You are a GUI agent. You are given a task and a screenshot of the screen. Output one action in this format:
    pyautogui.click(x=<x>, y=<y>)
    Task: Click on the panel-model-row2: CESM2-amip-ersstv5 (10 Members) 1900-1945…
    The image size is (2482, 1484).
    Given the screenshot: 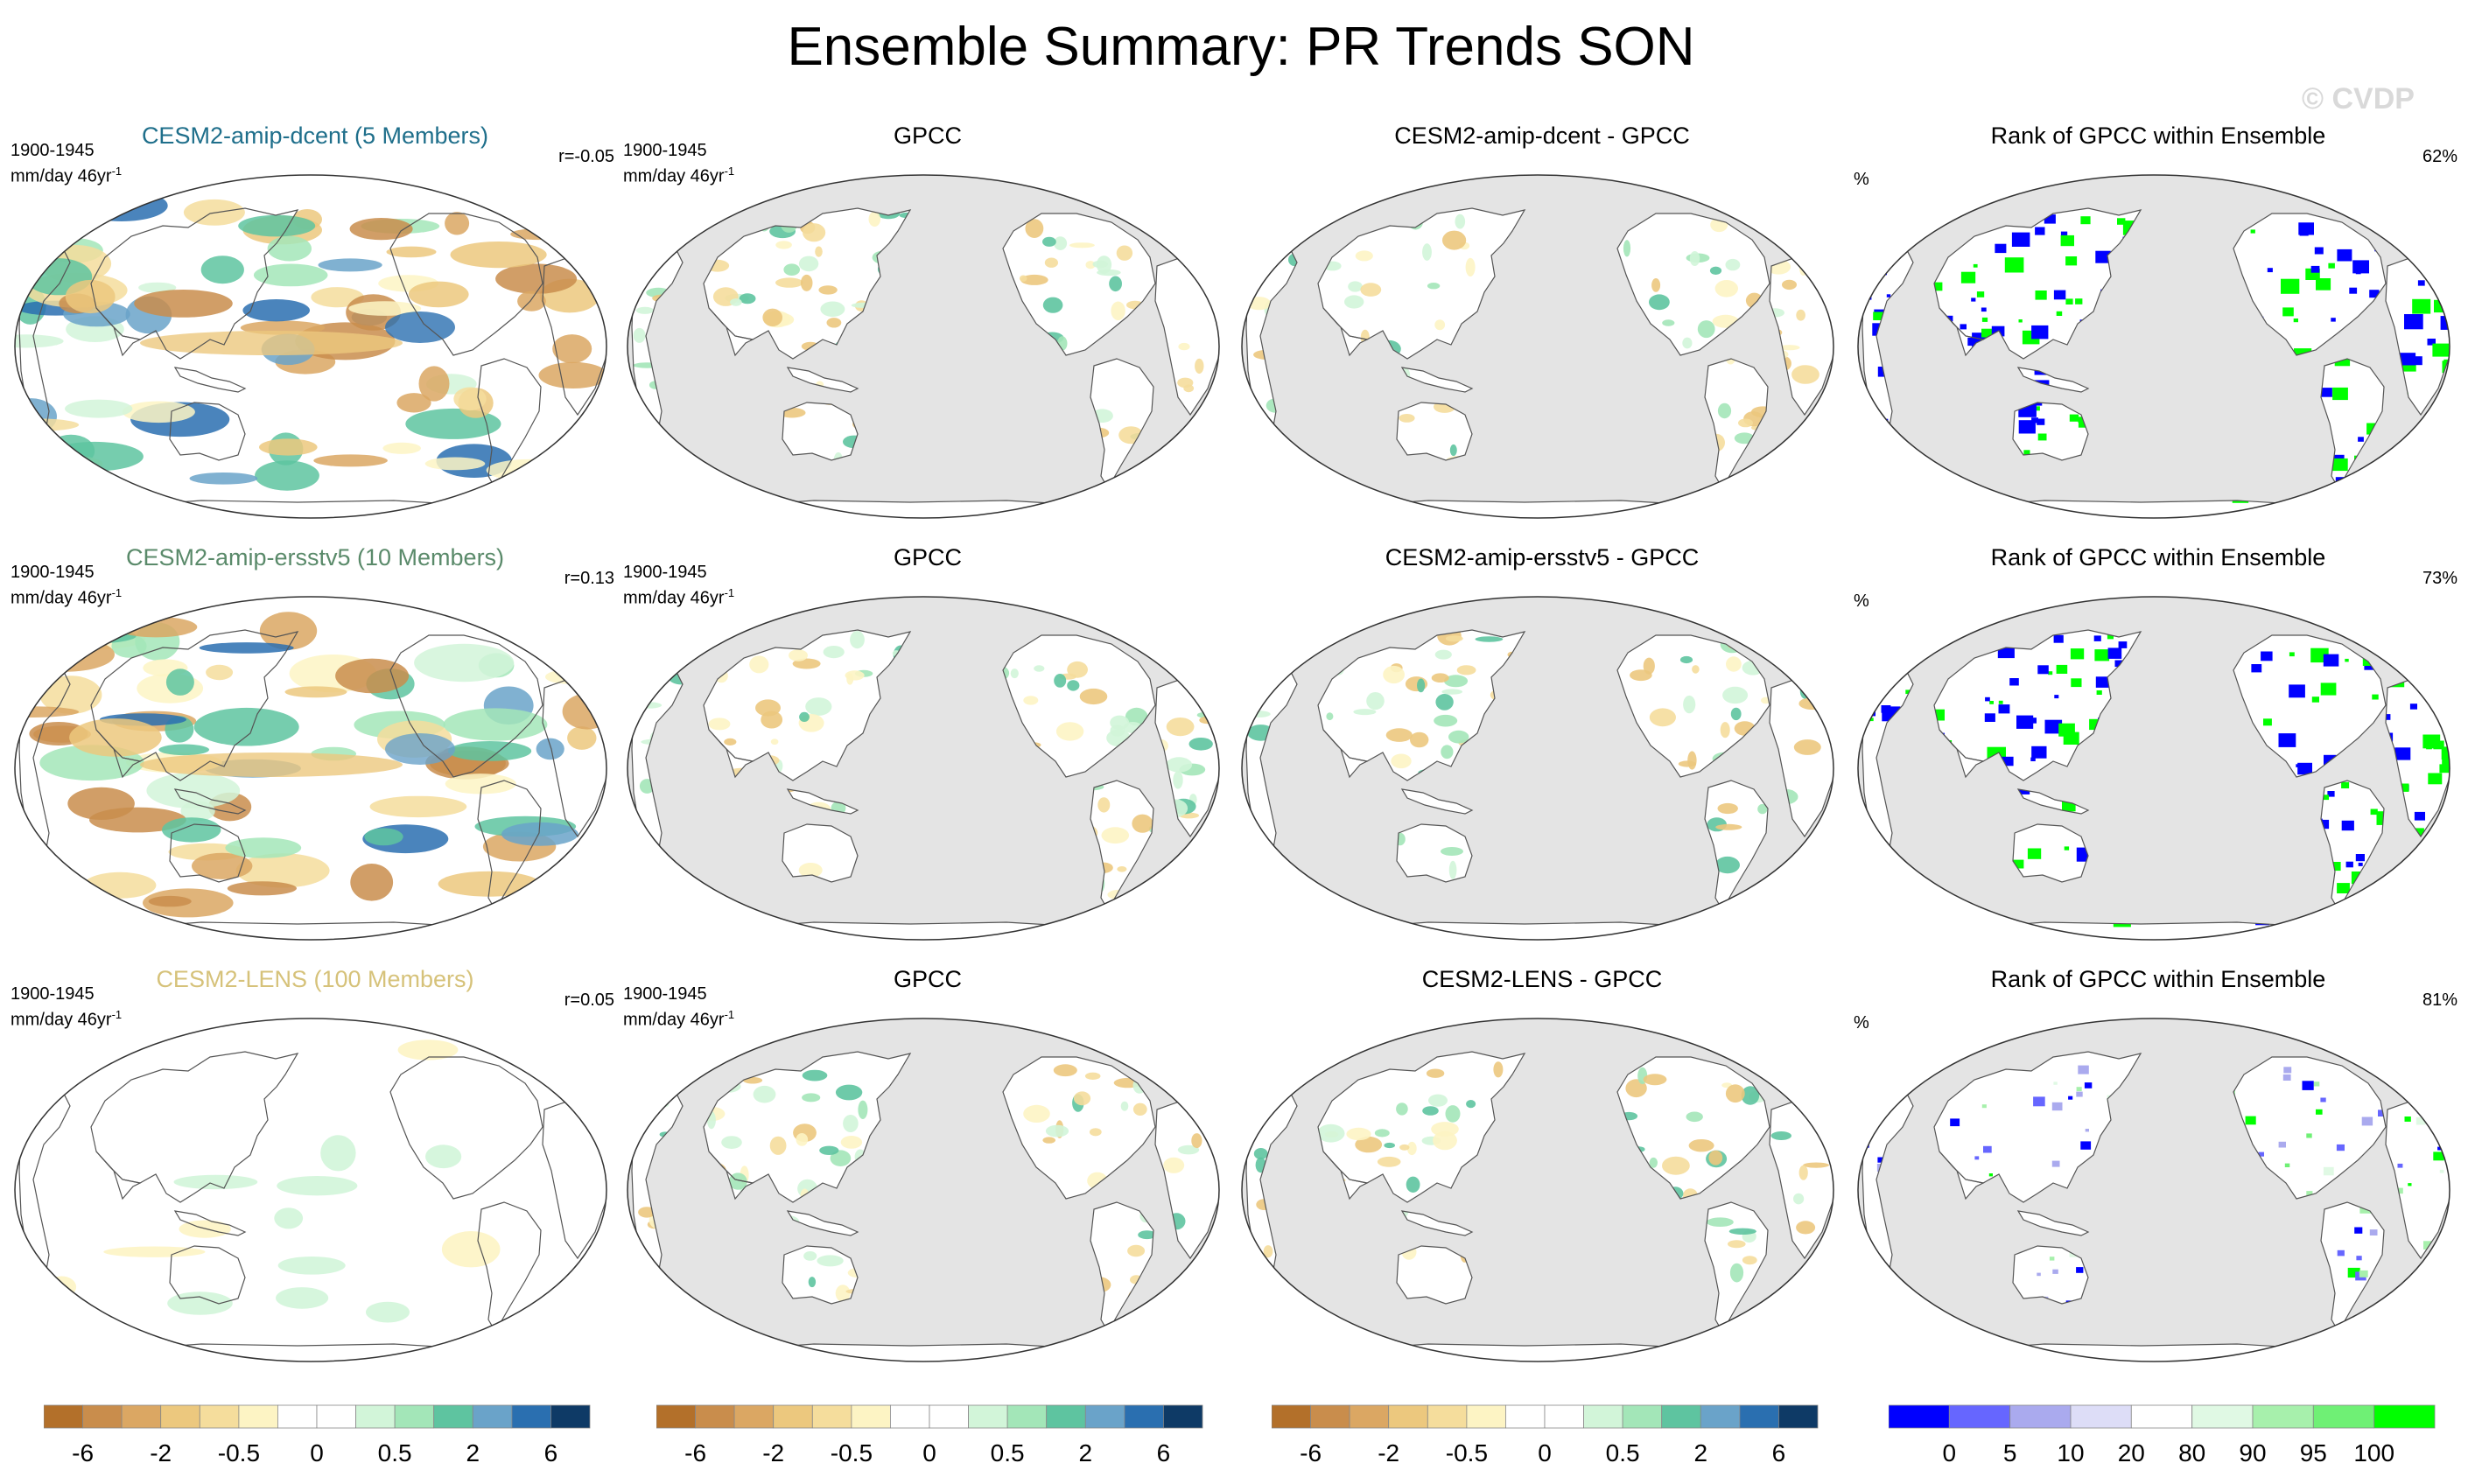 What is the action you would take?
    pyautogui.click(x=315, y=750)
    